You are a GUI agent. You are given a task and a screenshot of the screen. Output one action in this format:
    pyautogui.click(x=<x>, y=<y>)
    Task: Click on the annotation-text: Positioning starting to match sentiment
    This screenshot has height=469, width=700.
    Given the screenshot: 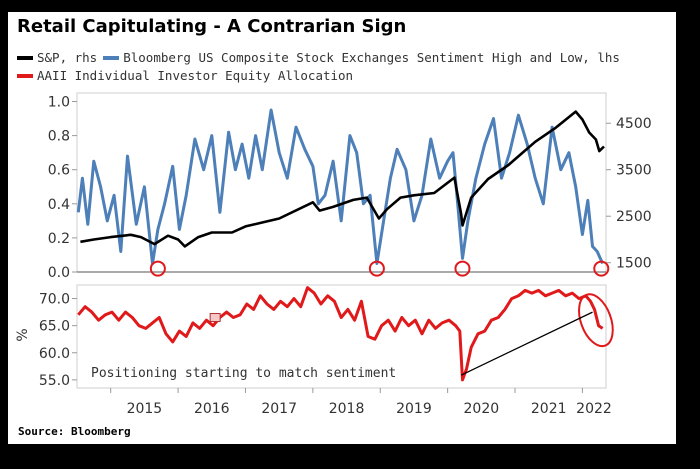 What is the action you would take?
    pyautogui.click(x=243, y=373)
    